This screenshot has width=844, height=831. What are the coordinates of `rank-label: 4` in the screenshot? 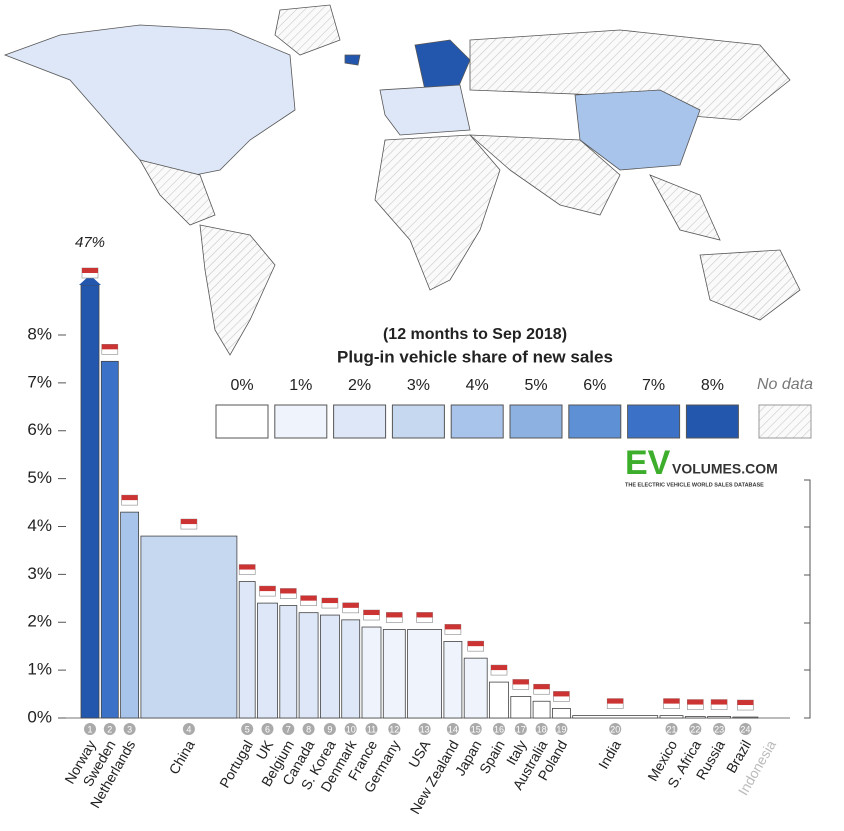 It's located at (188, 729).